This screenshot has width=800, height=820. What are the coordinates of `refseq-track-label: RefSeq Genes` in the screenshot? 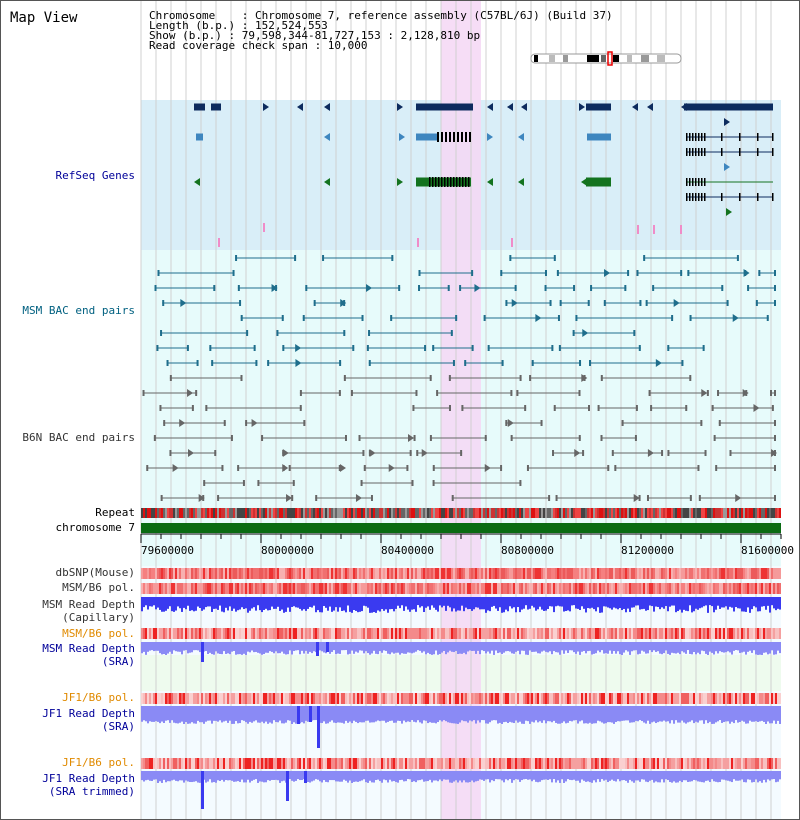 It's located at (95, 175).